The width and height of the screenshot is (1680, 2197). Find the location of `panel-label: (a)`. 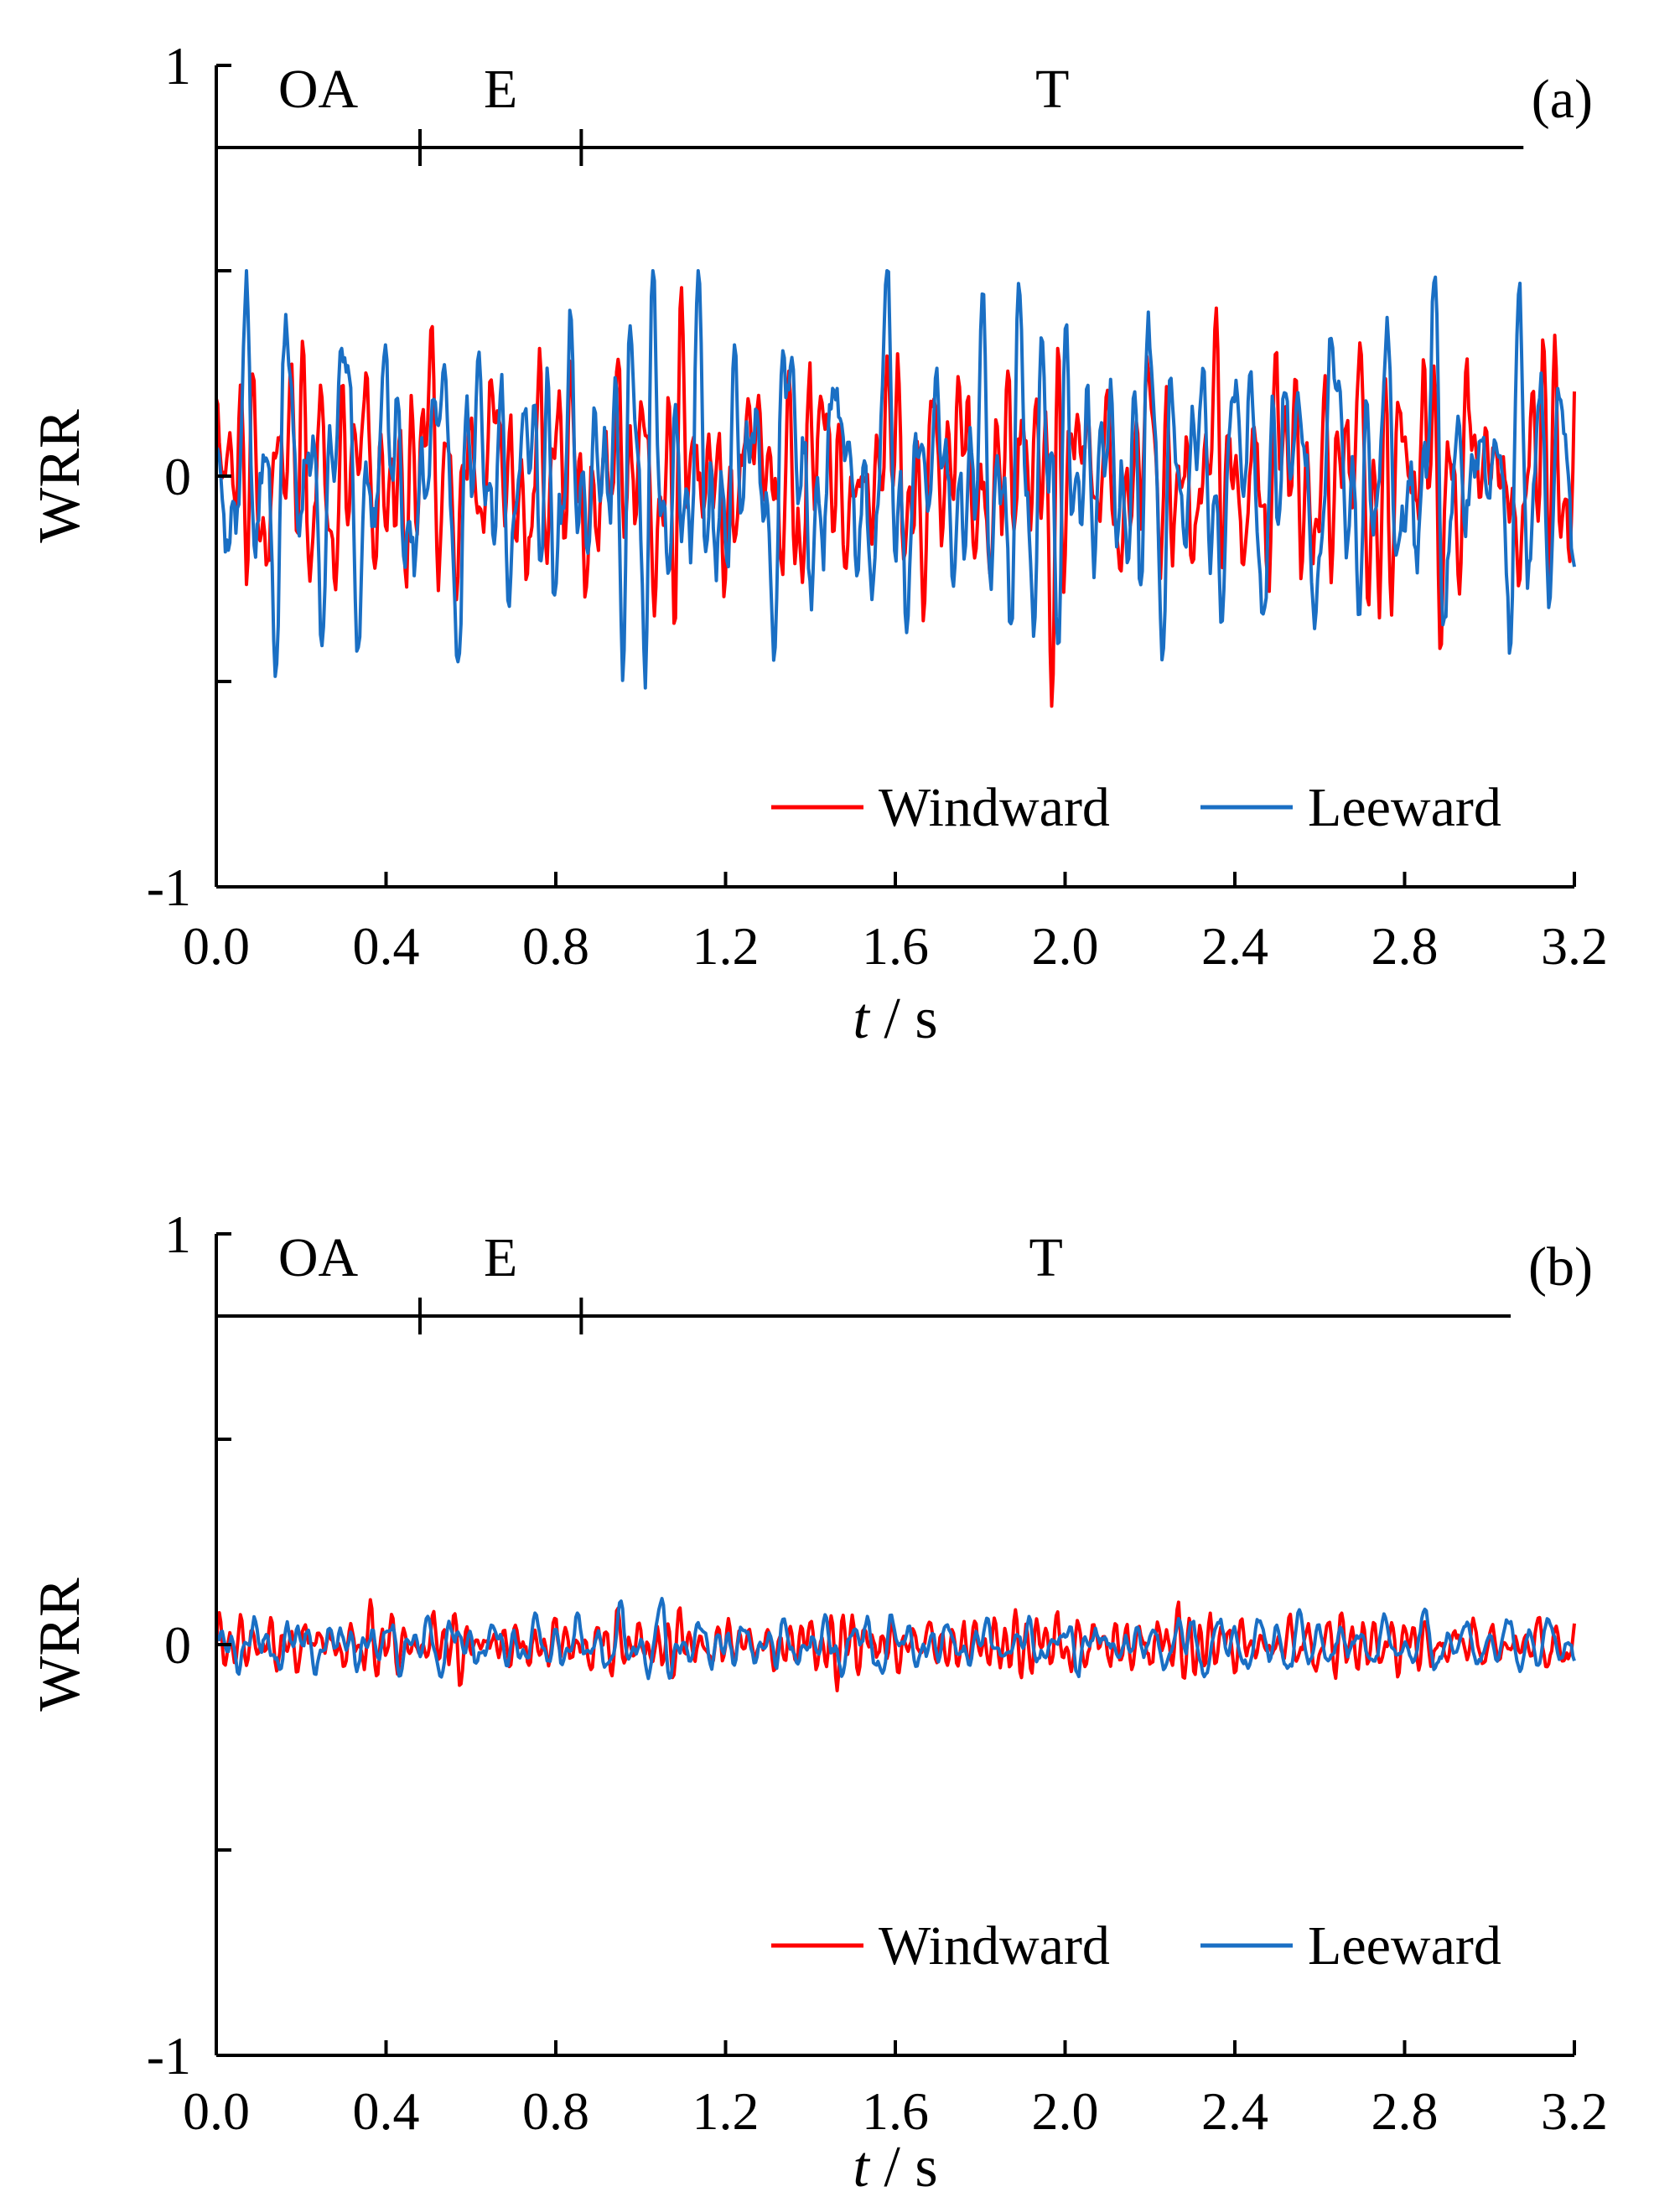

panel-label: (a) is located at coordinates (1562, 99).